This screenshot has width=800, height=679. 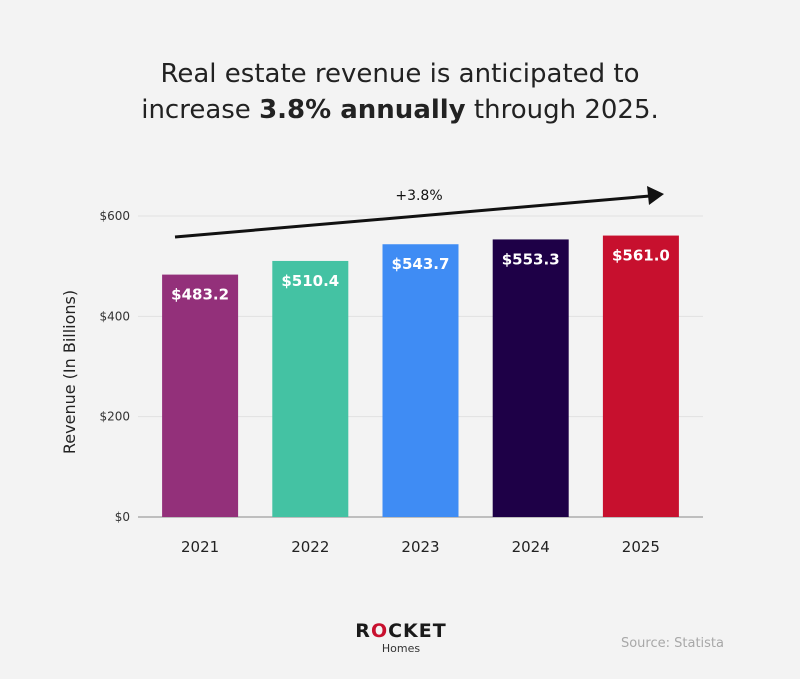 What do you see at coordinates (531, 547) in the screenshot?
I see `x-tick-label: 2024` at bounding box center [531, 547].